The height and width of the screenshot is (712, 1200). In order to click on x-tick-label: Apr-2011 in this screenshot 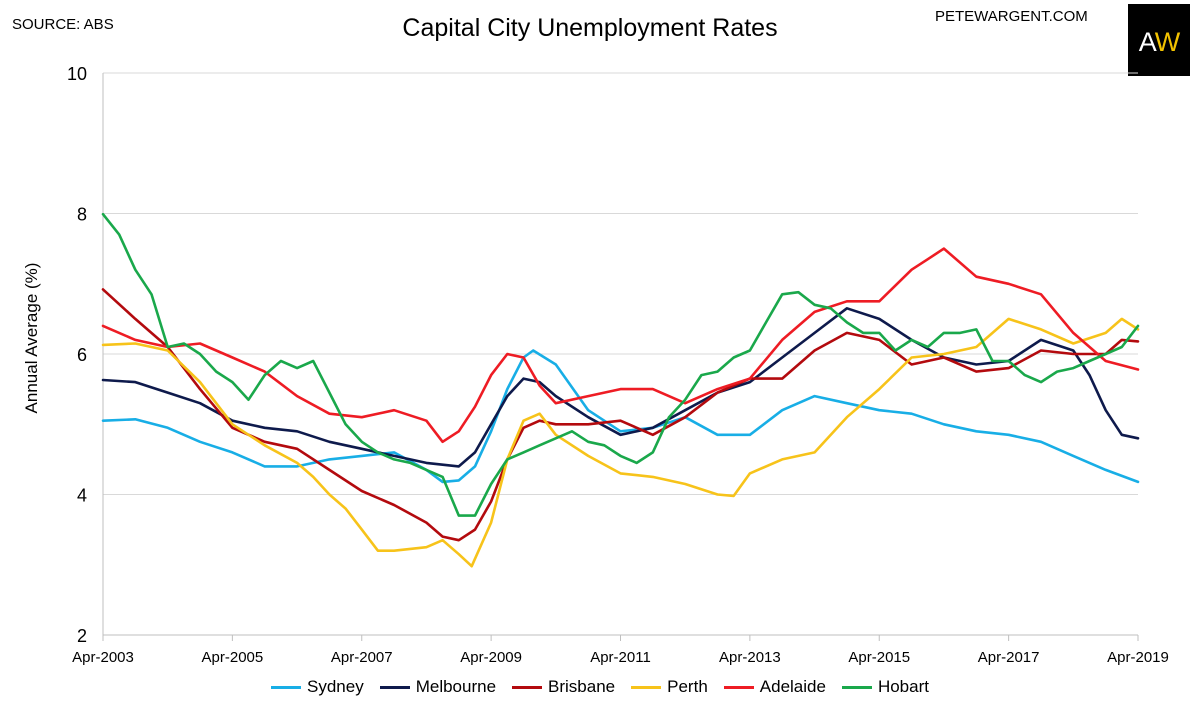, I will do `click(620, 657)`.